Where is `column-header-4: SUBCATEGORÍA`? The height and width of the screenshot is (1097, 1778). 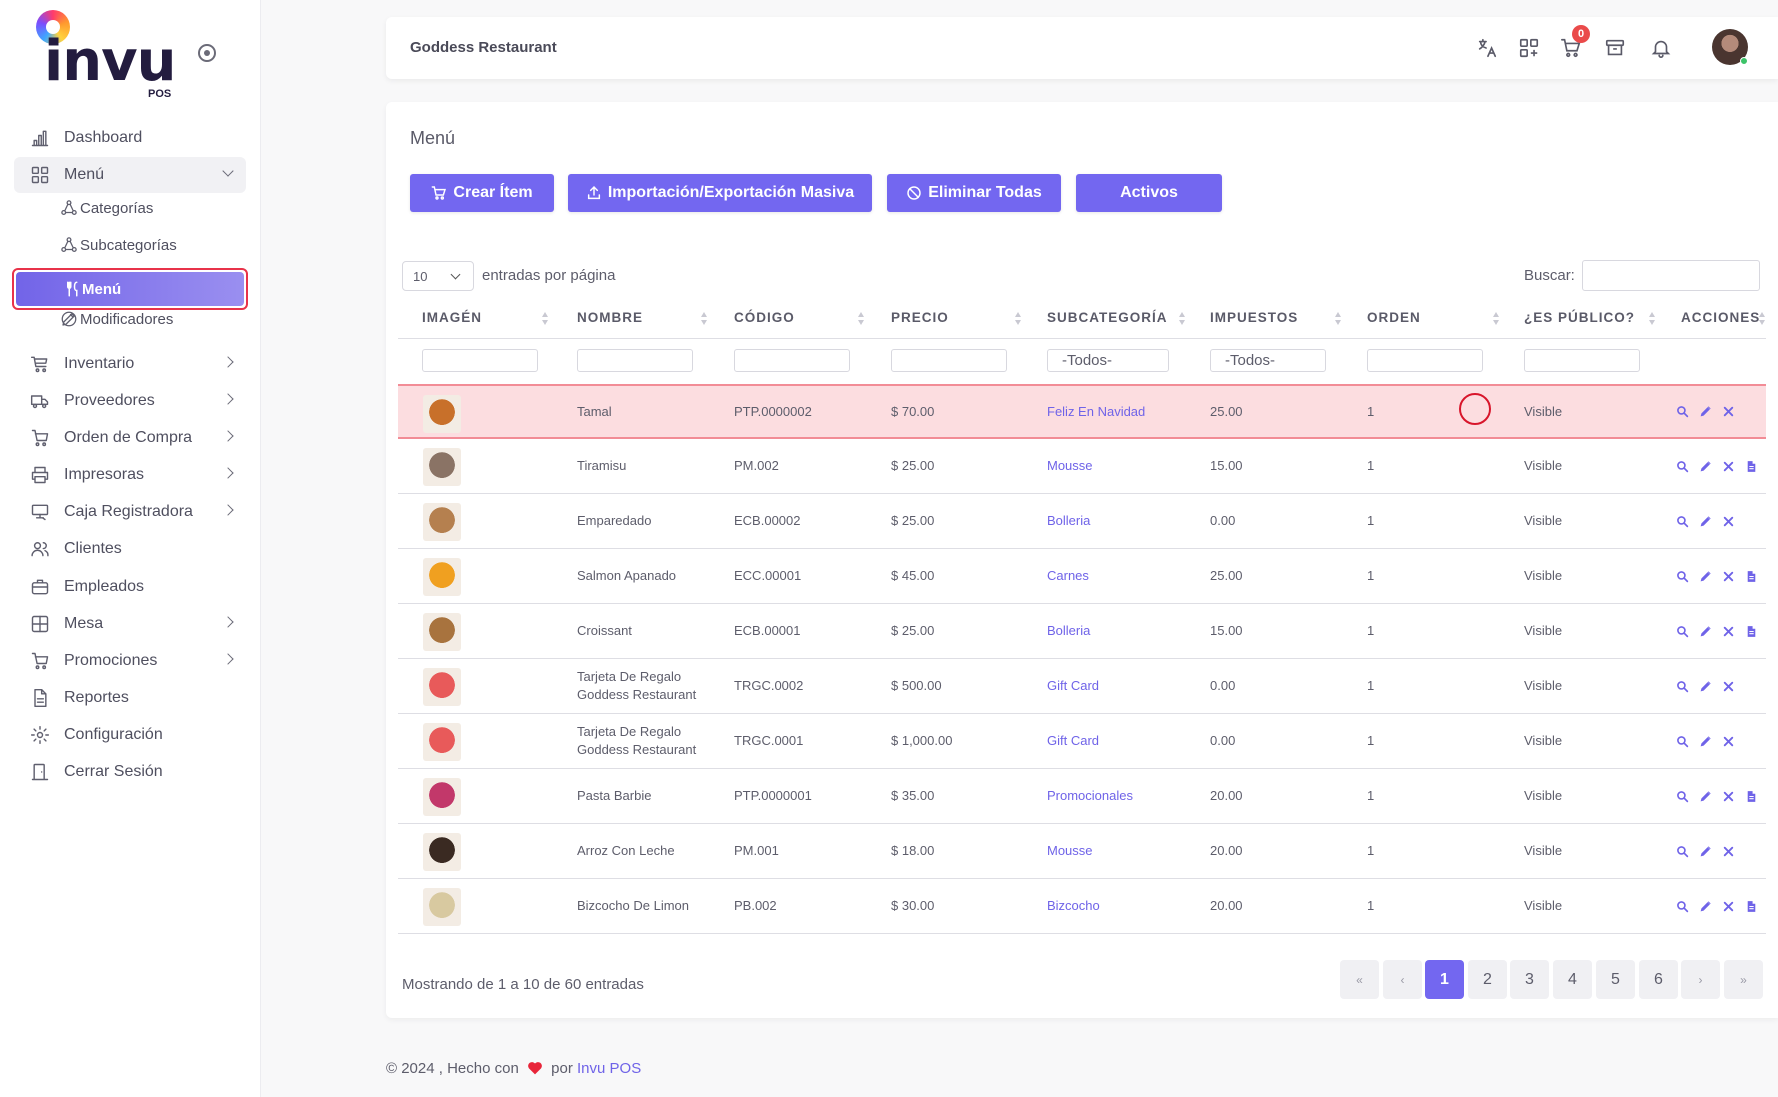
column-header-4: SUBCATEGORÍA is located at coordinates (1107, 317).